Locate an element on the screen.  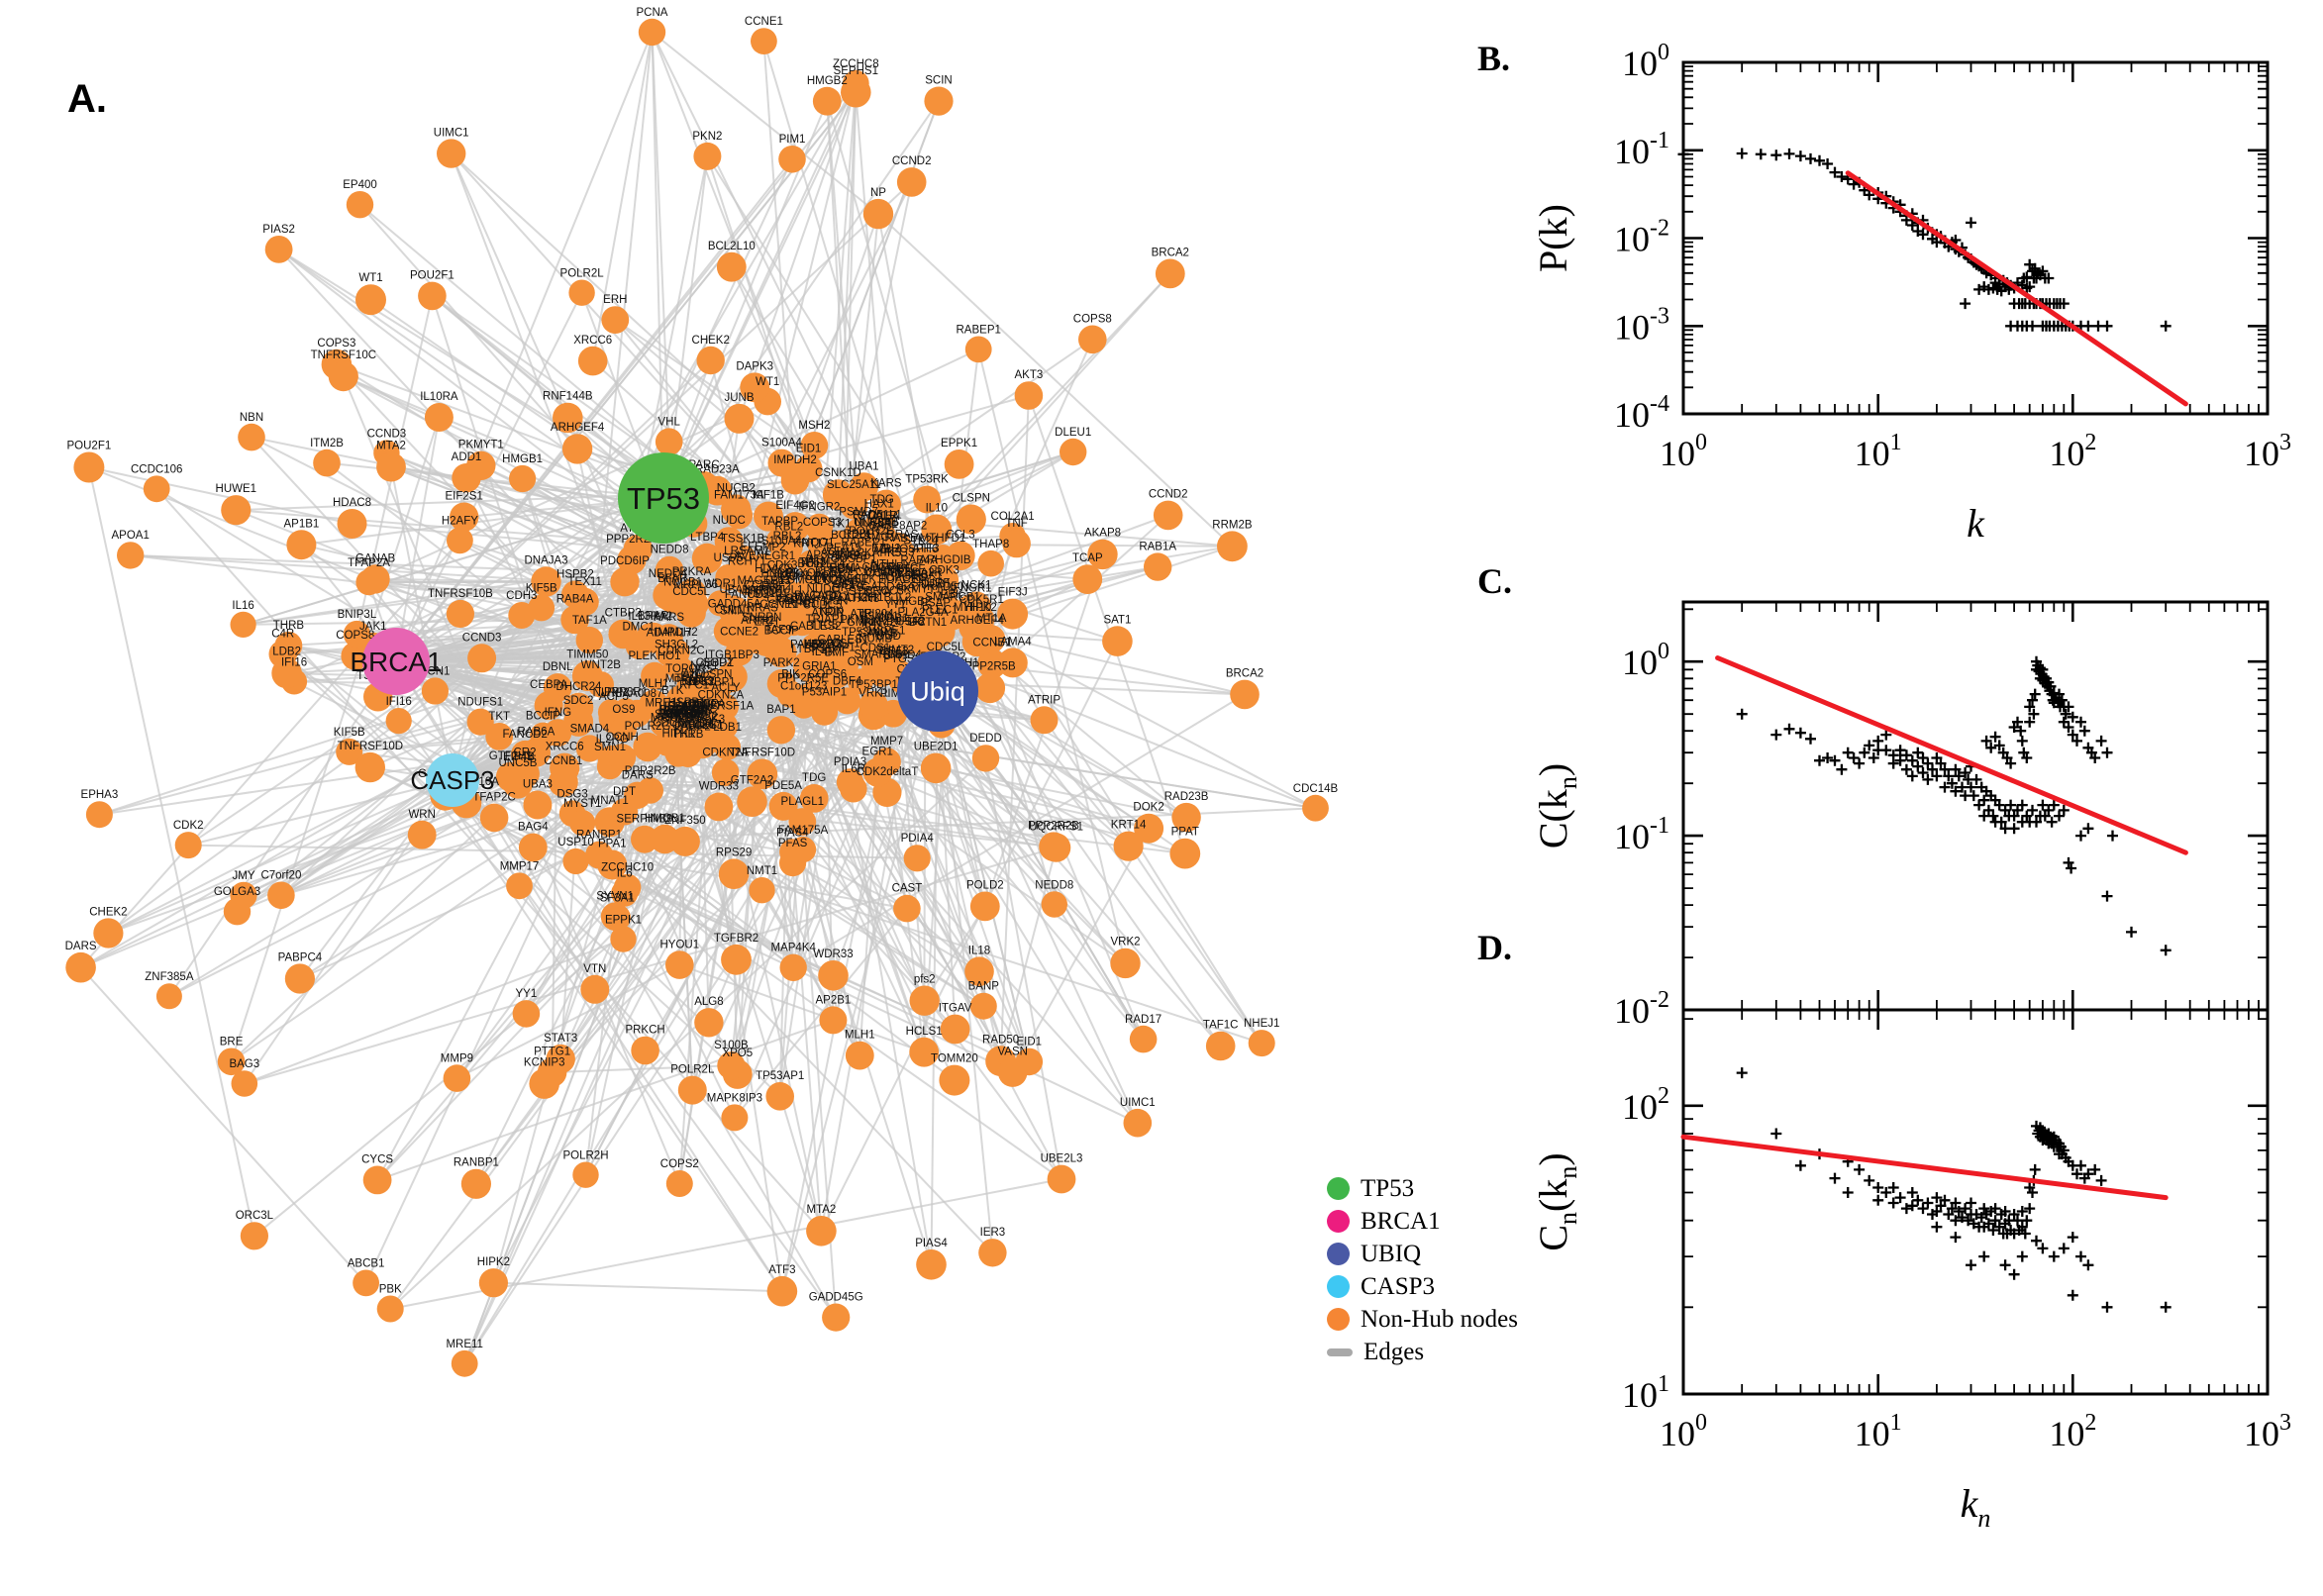
gene-label: GOLGA3 is located at coordinates (237, 892).